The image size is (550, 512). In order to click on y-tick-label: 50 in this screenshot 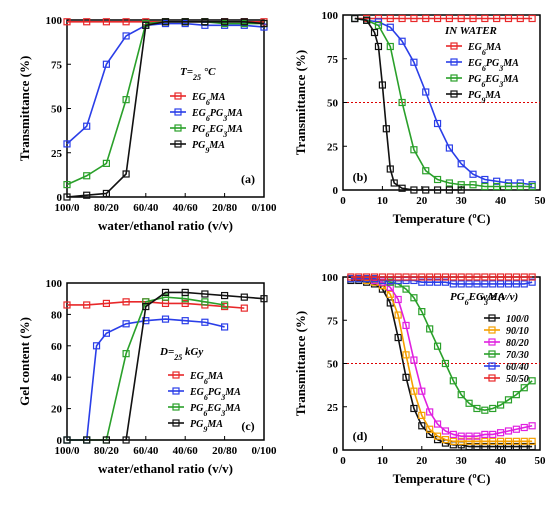, I will do `click(333, 365)`.